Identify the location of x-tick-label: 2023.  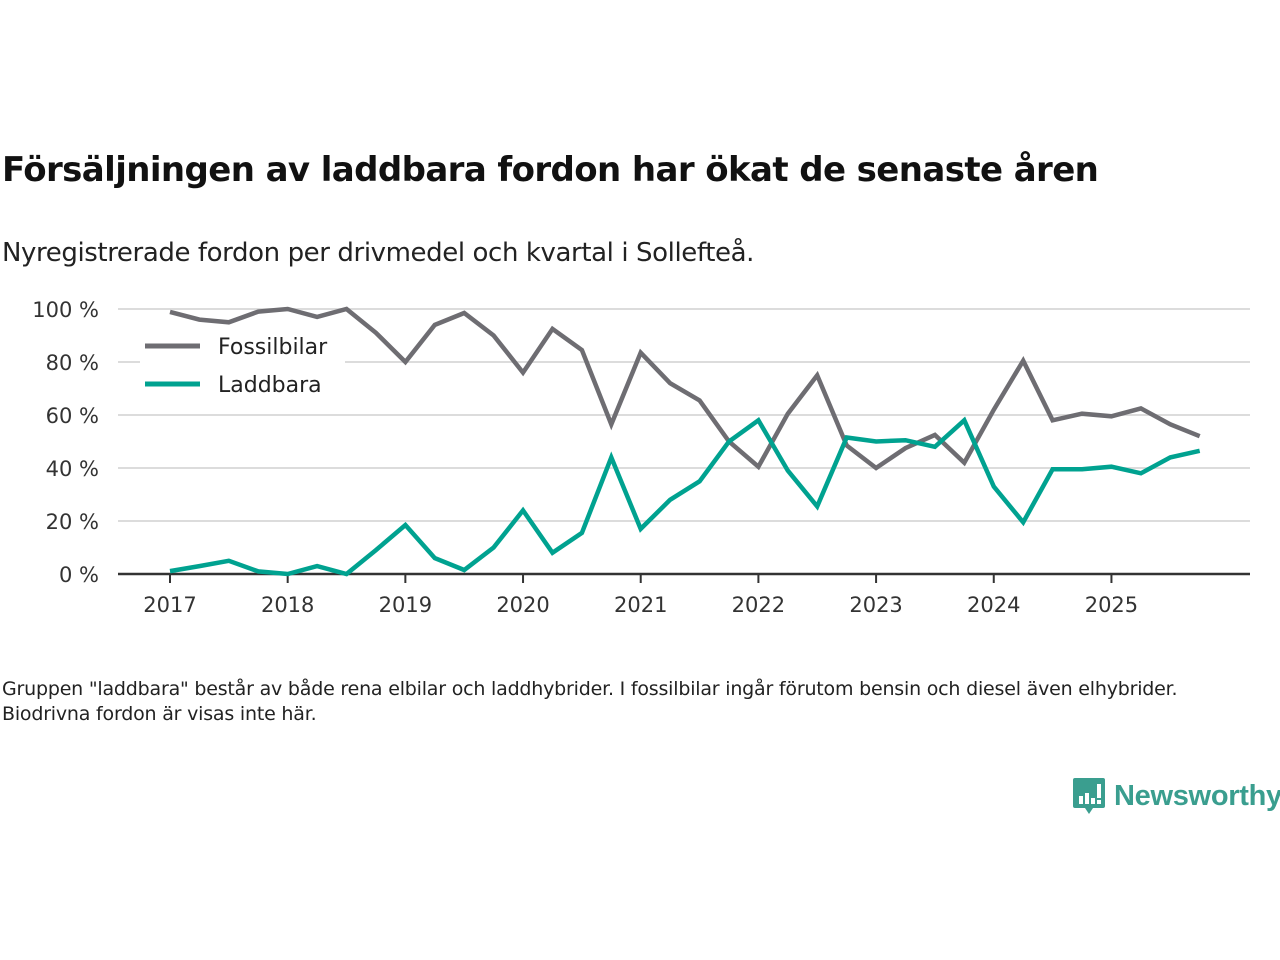
(875, 605).